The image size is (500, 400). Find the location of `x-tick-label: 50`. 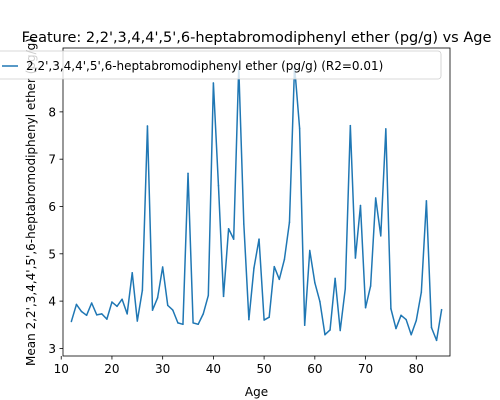

x-tick-label: 50 is located at coordinates (263, 369).